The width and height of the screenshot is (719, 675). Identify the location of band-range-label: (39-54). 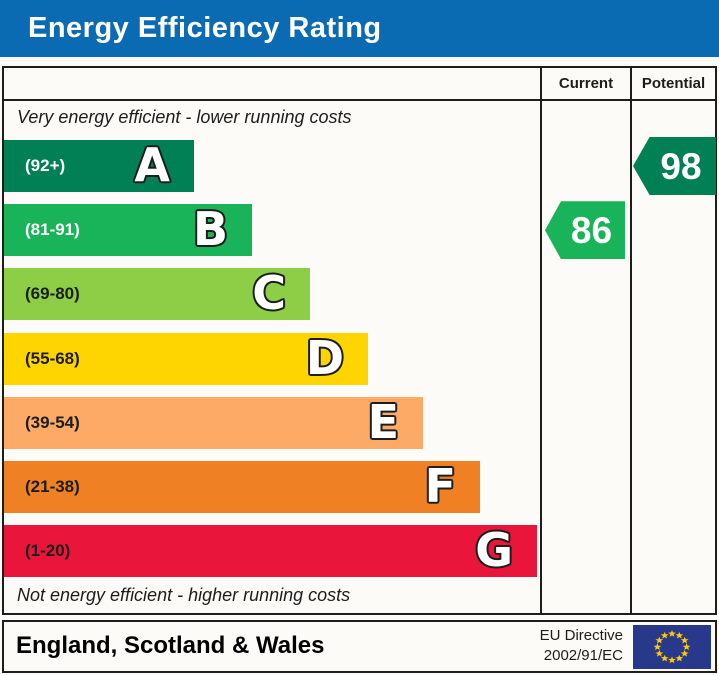
(52, 422).